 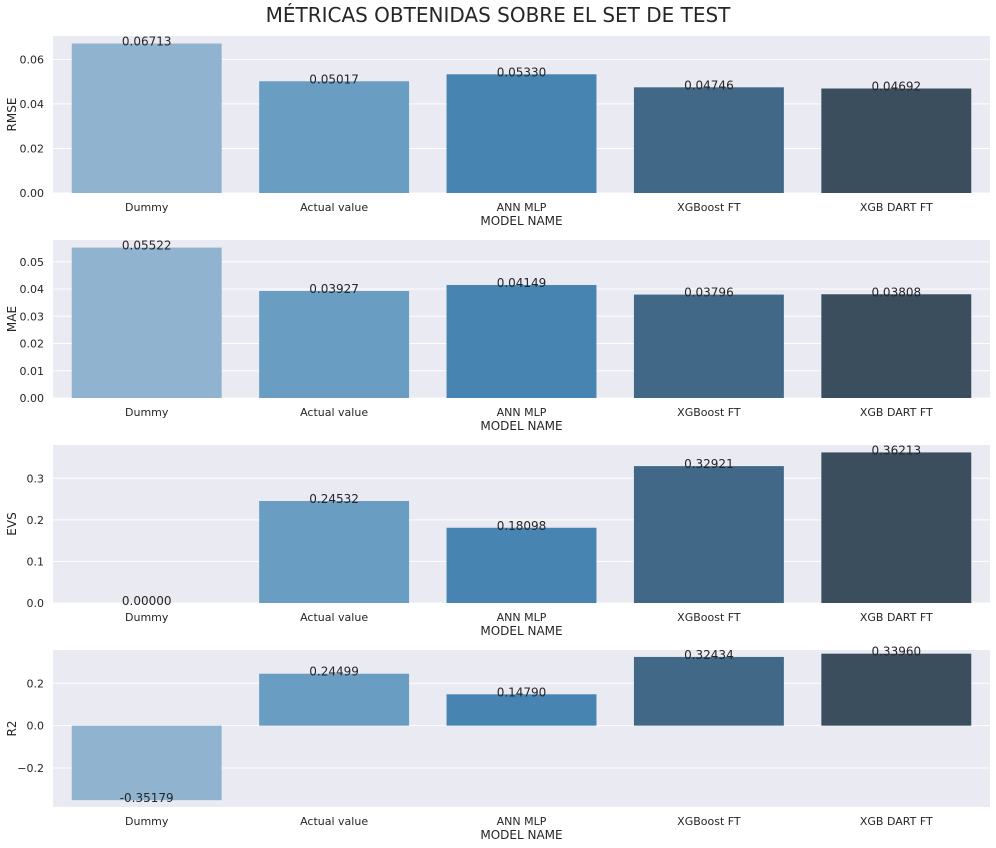 I want to click on r2-ytick-label: 0.2, so click(x=36, y=683).